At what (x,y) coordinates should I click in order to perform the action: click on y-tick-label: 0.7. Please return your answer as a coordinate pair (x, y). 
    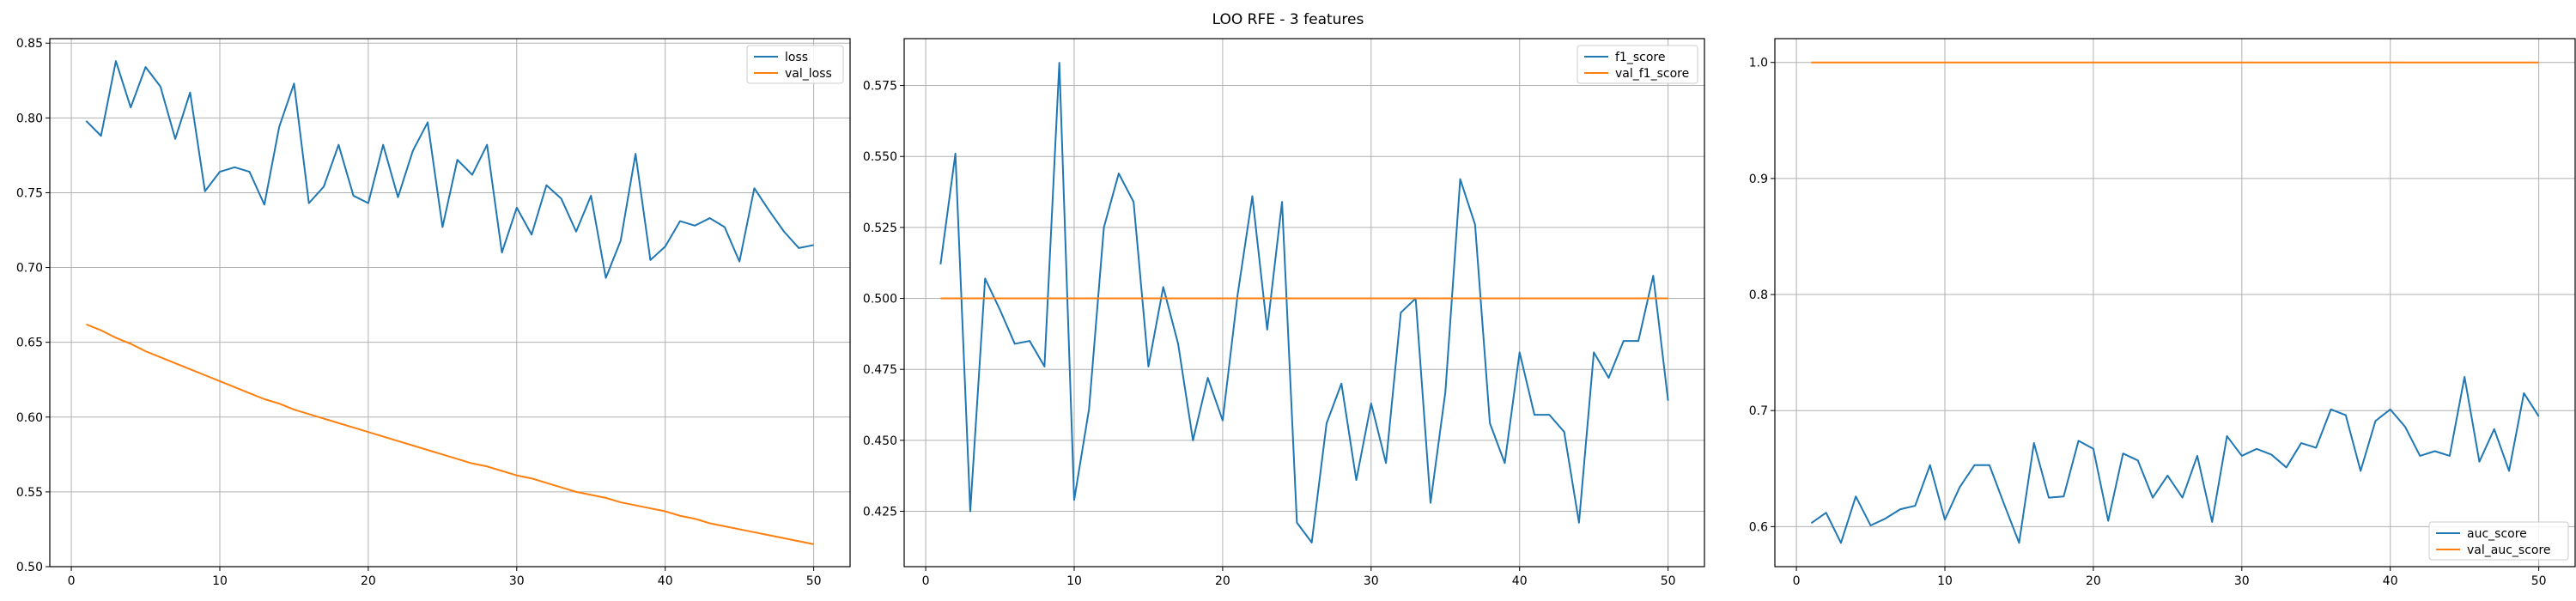
    Looking at the image, I should click on (1759, 411).